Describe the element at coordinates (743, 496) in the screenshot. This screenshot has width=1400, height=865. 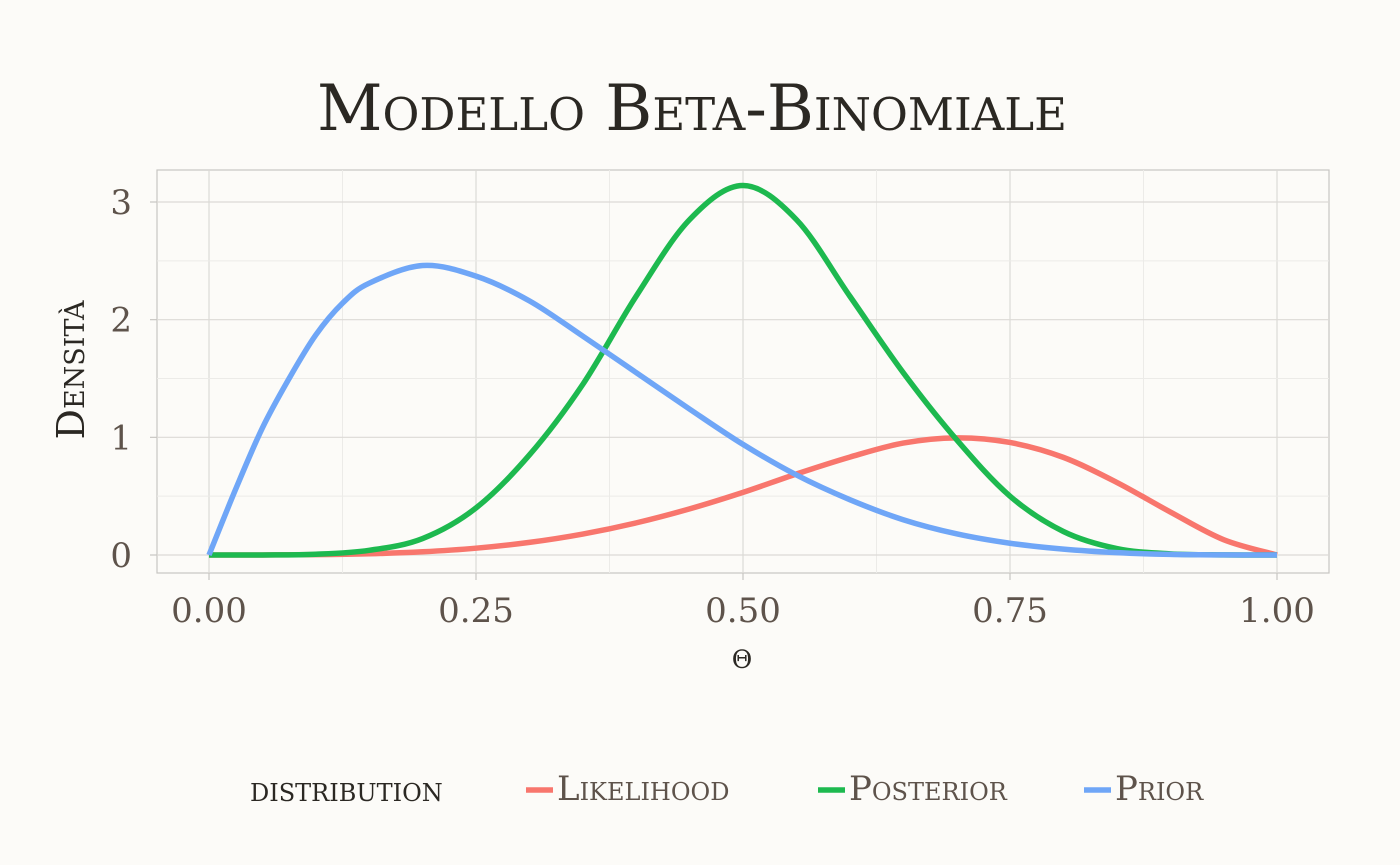
I see `series-line-likelihood` at that location.